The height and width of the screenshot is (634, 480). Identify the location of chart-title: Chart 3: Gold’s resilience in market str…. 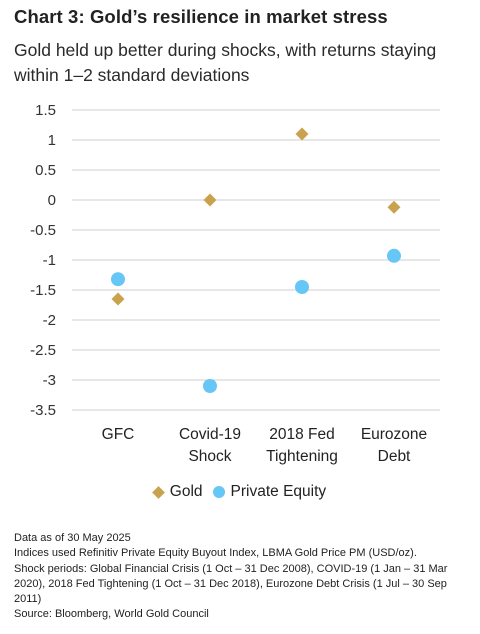
(201, 16).